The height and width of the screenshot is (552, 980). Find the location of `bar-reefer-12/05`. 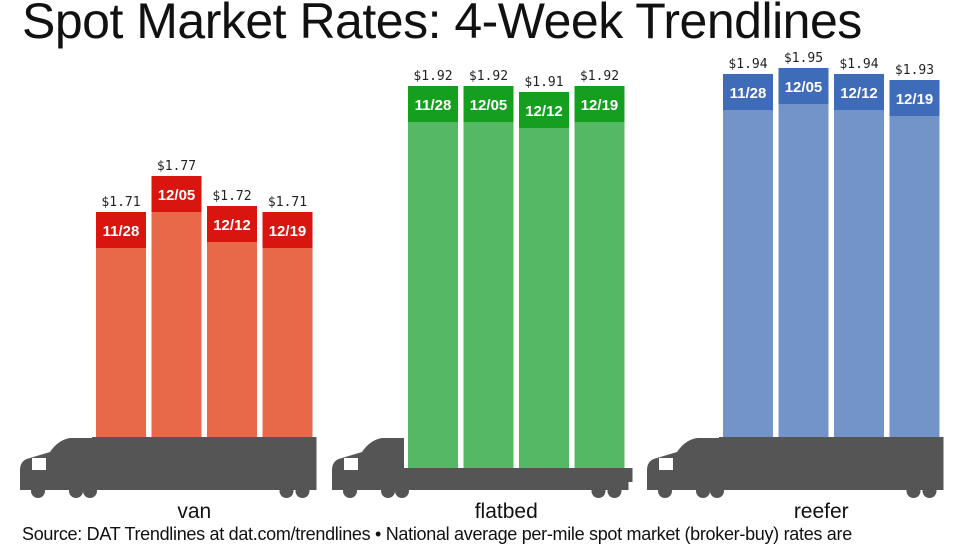

bar-reefer-12/05 is located at coordinates (803, 252).